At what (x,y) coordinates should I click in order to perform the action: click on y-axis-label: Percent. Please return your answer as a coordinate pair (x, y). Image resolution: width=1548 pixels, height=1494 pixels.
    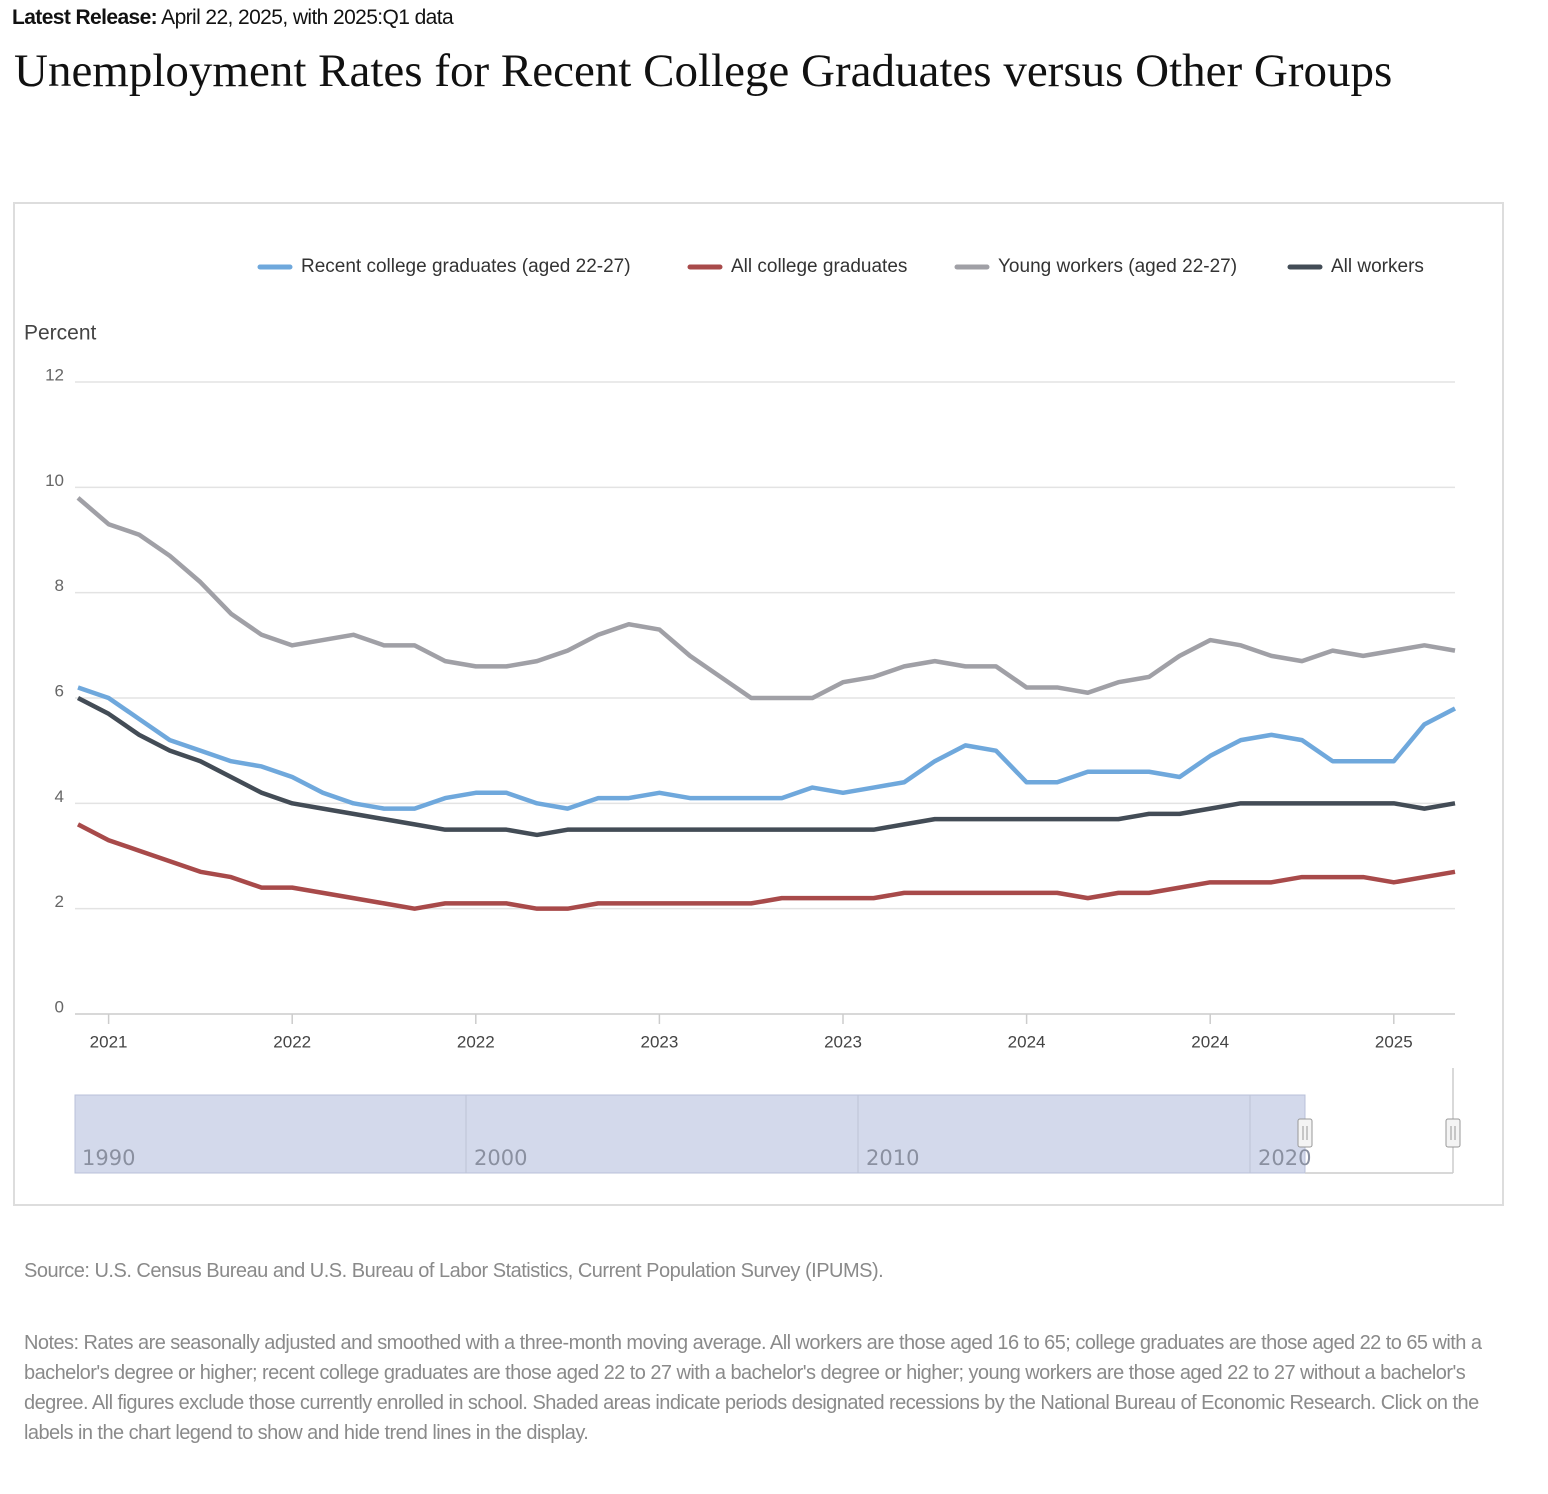
    Looking at the image, I should click on (60, 333).